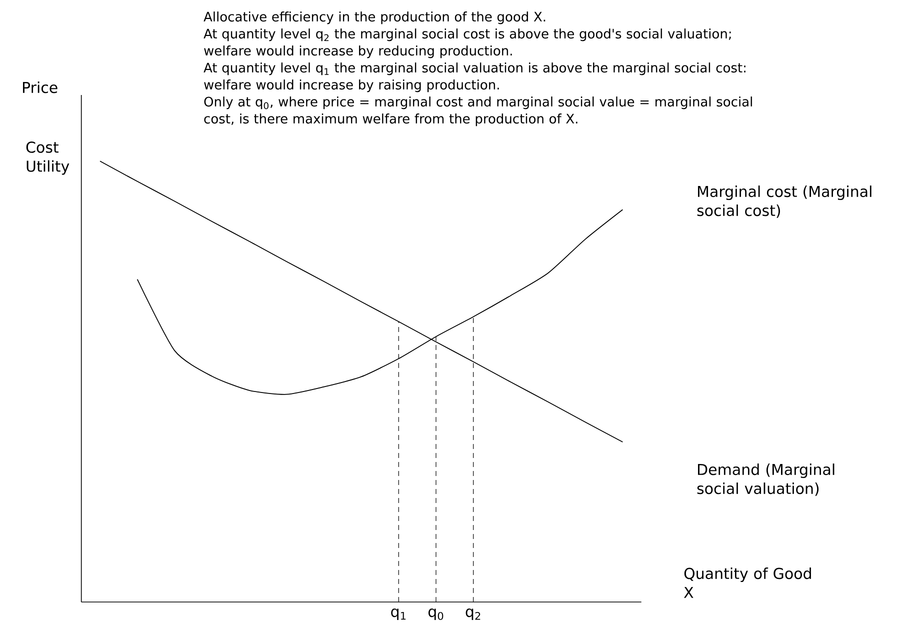 This screenshot has height=632, width=903. Describe the element at coordinates (375, 18) in the screenshot. I see `chart-title: Allocative efficiency in the production of the good X.` at that location.